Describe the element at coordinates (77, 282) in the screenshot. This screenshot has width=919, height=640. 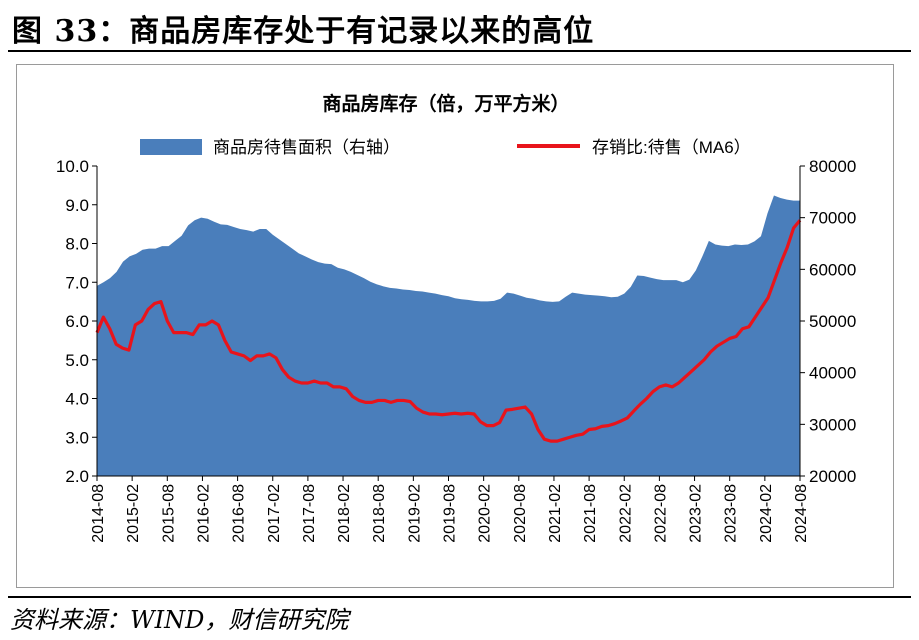
I see `y-left-tick-label: 7.0` at that location.